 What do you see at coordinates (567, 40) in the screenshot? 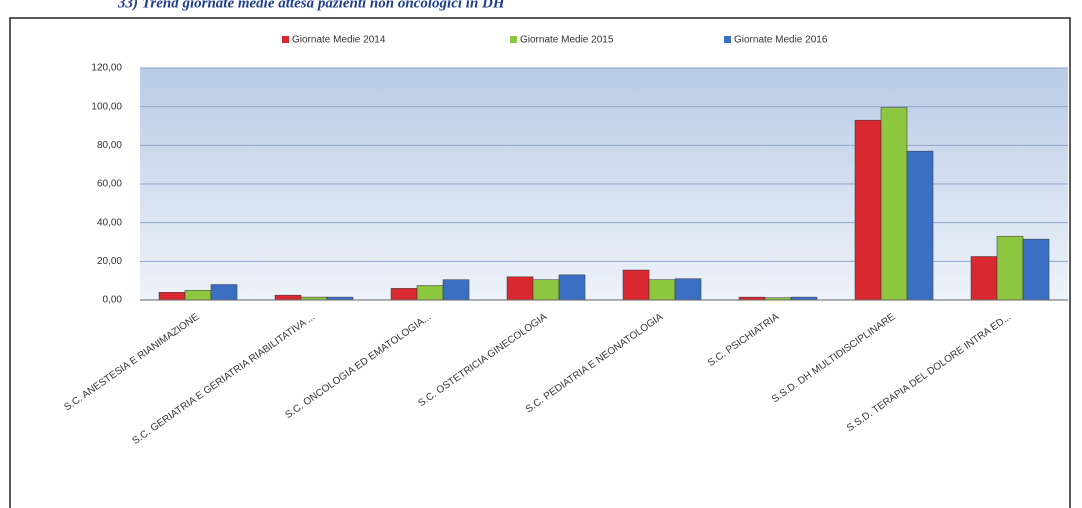
I see `legend-label: Giornate Medie 2015` at bounding box center [567, 40].